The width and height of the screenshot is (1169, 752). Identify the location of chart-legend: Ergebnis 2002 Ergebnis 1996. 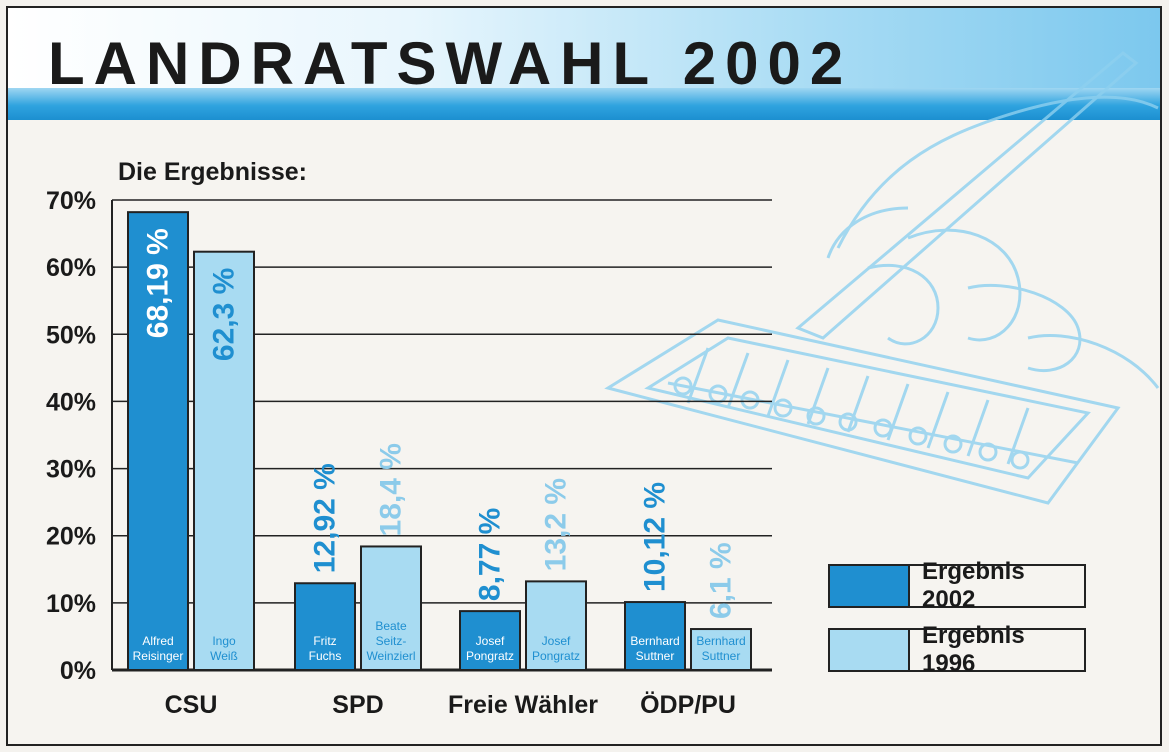
(957, 623).